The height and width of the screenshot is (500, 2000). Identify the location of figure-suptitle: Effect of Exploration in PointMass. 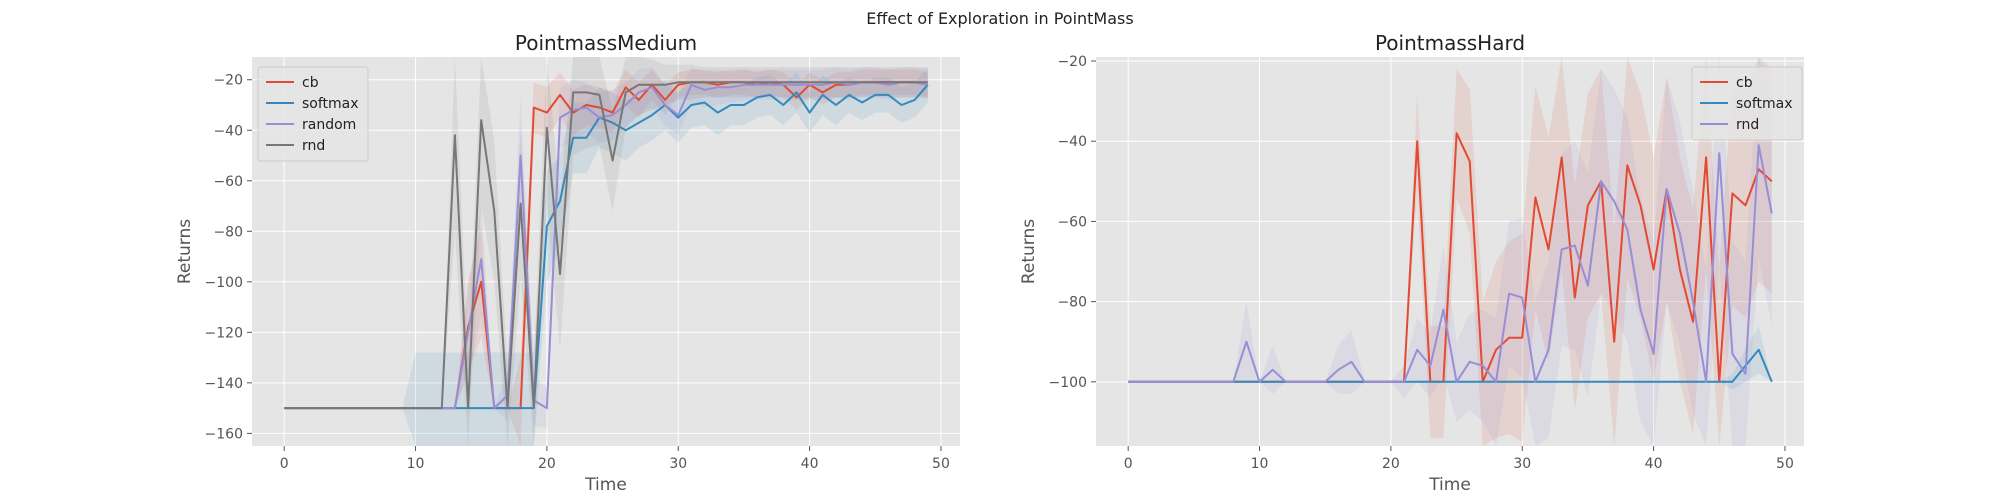
(999, 18).